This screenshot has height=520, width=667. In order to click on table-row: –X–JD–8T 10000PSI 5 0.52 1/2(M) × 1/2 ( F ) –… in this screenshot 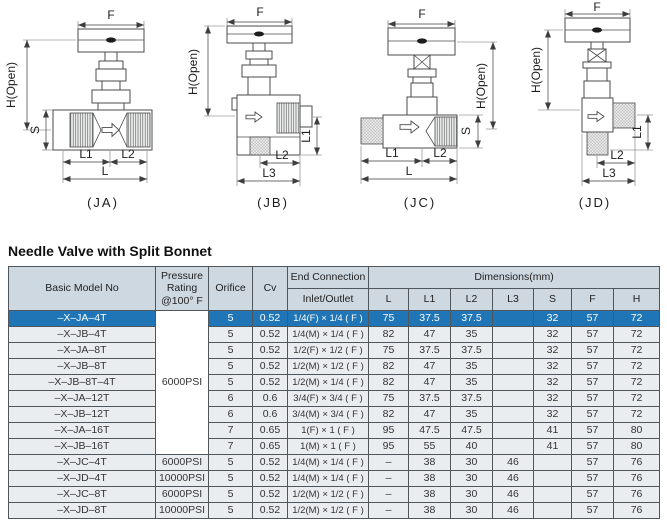, I will do `click(334, 510)`.